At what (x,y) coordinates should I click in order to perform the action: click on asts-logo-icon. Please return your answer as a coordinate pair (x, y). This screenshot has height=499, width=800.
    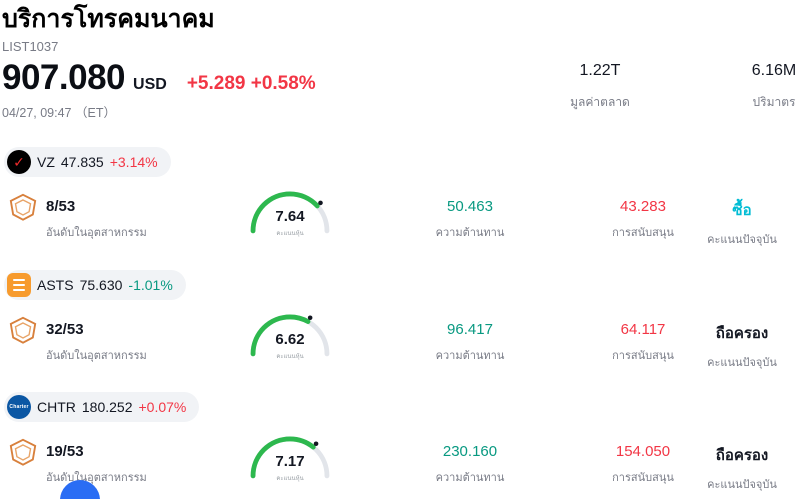
    Looking at the image, I should click on (19, 285).